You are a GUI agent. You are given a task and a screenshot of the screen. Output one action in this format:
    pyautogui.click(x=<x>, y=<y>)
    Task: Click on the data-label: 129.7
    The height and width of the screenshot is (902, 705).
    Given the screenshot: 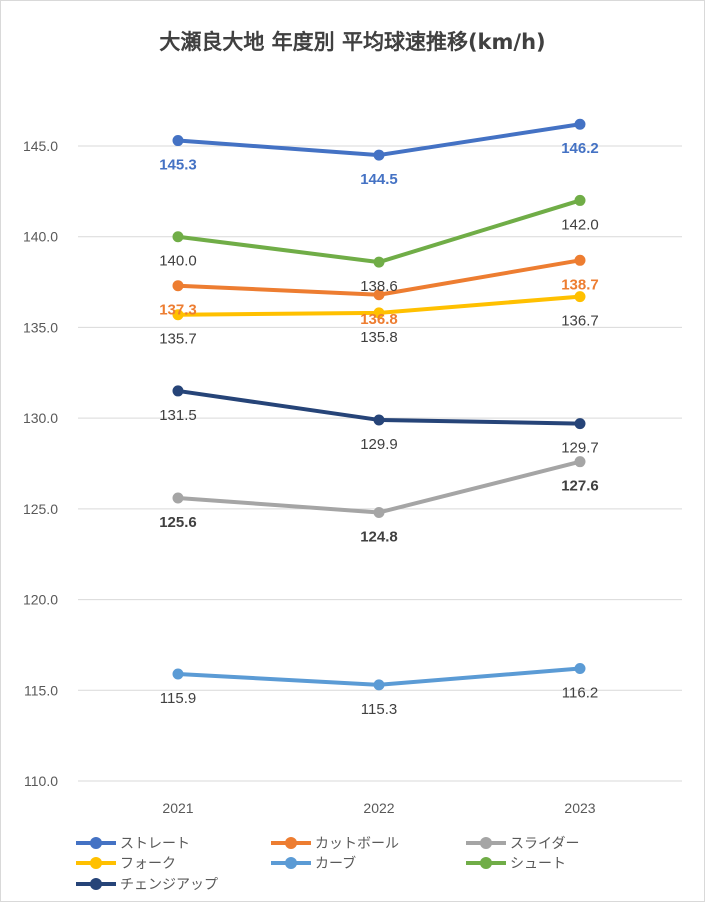 What is the action you would take?
    pyautogui.click(x=580, y=448)
    